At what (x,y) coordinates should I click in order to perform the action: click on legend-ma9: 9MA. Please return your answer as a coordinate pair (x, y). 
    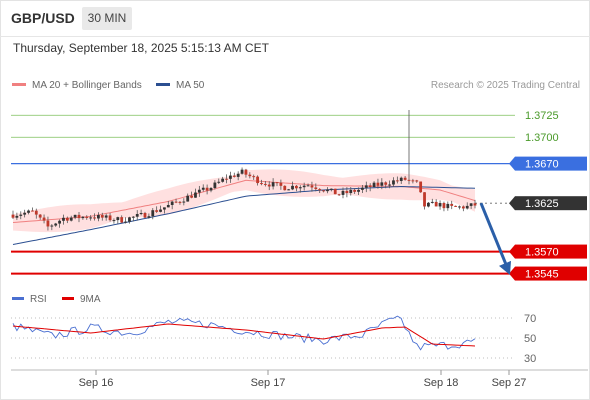
    Looking at the image, I should click on (81, 299).